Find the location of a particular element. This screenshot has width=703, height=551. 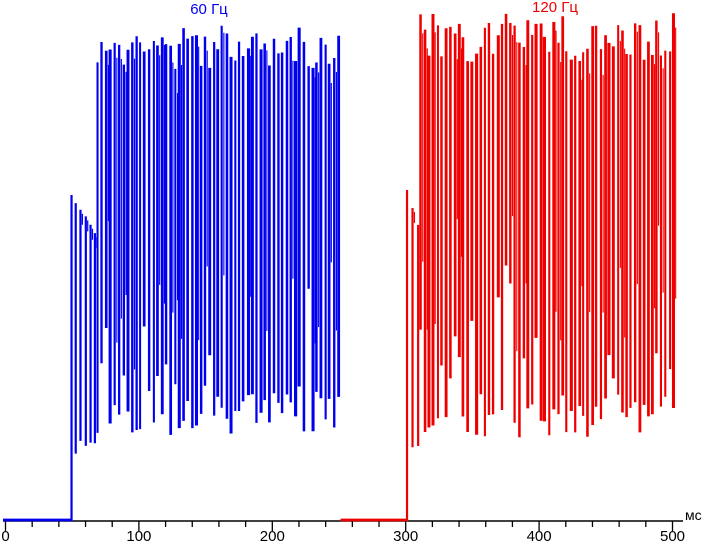

x-axis is located at coordinates (343, 525).